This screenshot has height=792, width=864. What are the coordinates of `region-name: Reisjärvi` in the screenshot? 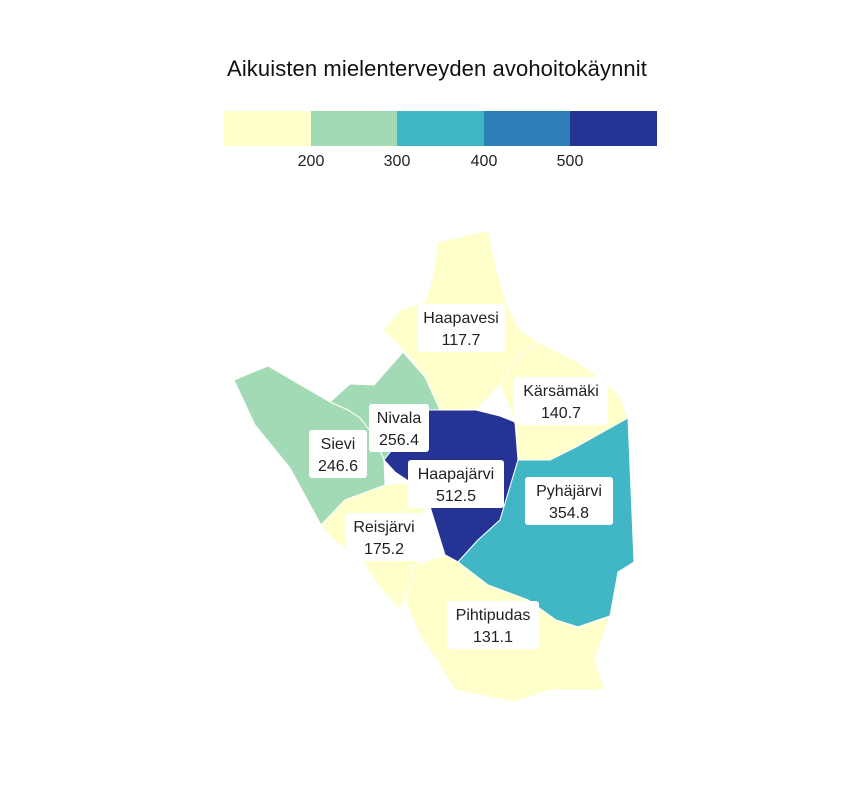 It's located at (383, 527).